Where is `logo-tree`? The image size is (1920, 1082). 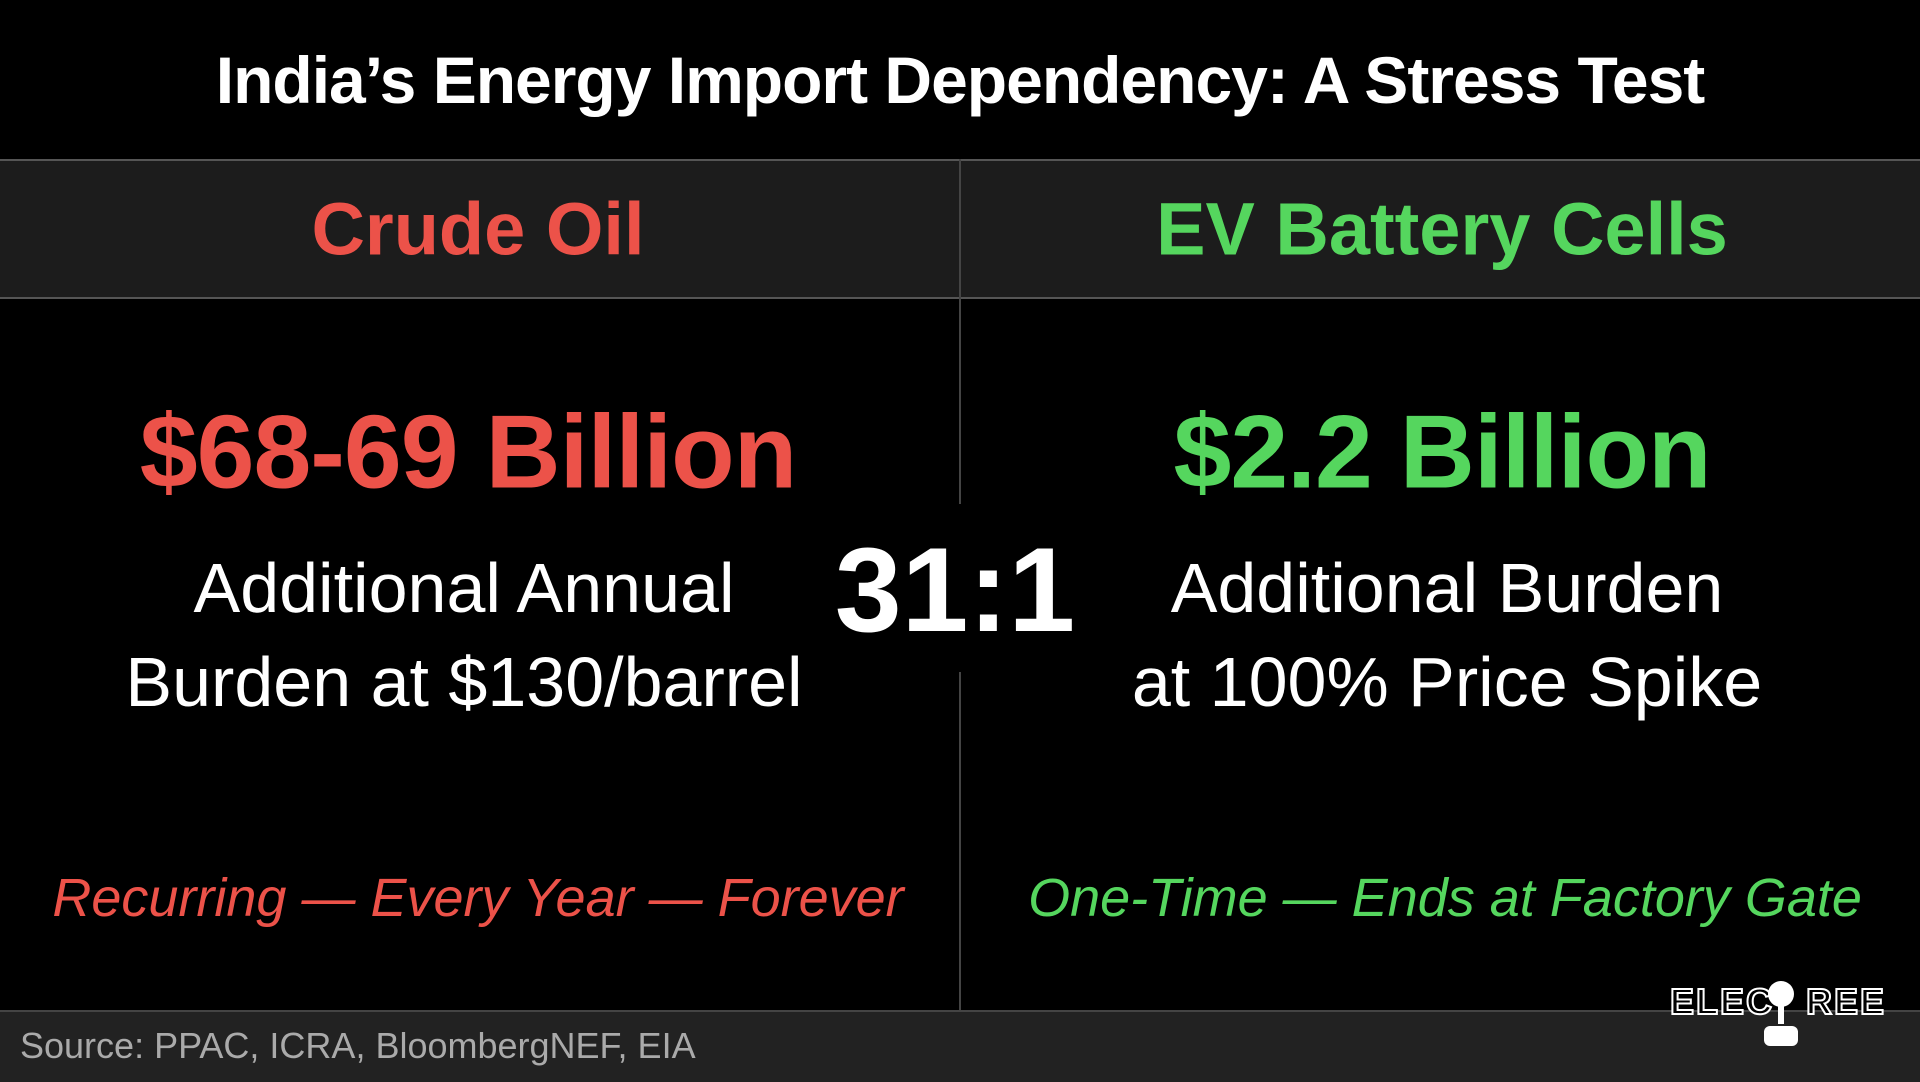
logo-tree is located at coordinates (1781, 994).